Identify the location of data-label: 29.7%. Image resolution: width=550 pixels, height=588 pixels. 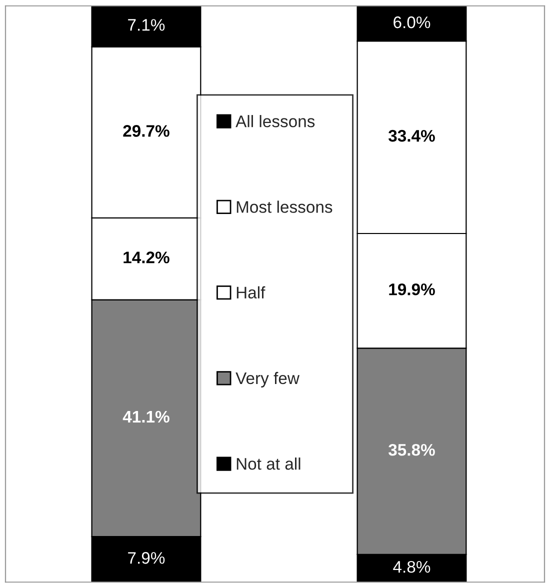
(146, 131).